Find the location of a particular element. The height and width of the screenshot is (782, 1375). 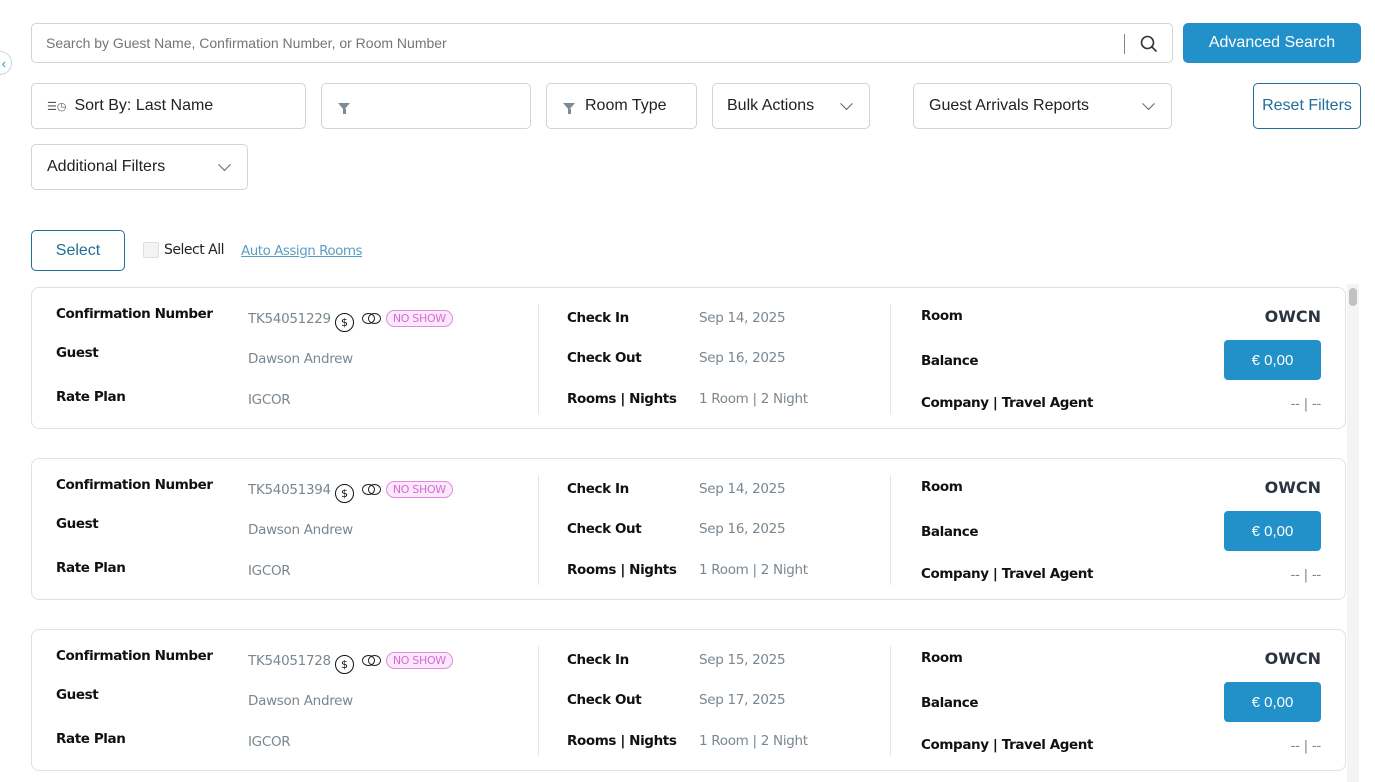

confirmation-number: TK54051229 is located at coordinates (289, 319).